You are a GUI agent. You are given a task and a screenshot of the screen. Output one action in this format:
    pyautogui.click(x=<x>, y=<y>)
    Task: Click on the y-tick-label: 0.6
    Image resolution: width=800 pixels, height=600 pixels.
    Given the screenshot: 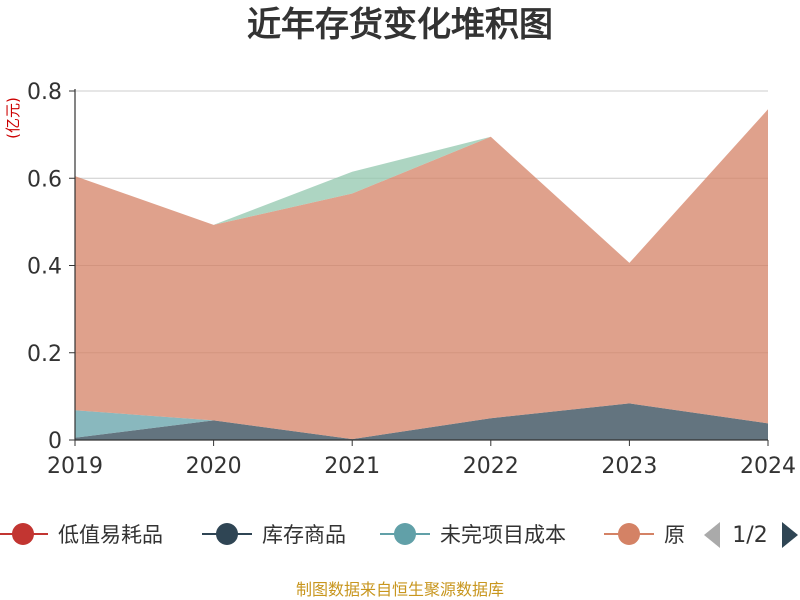 What is the action you would take?
    pyautogui.click(x=44, y=179)
    